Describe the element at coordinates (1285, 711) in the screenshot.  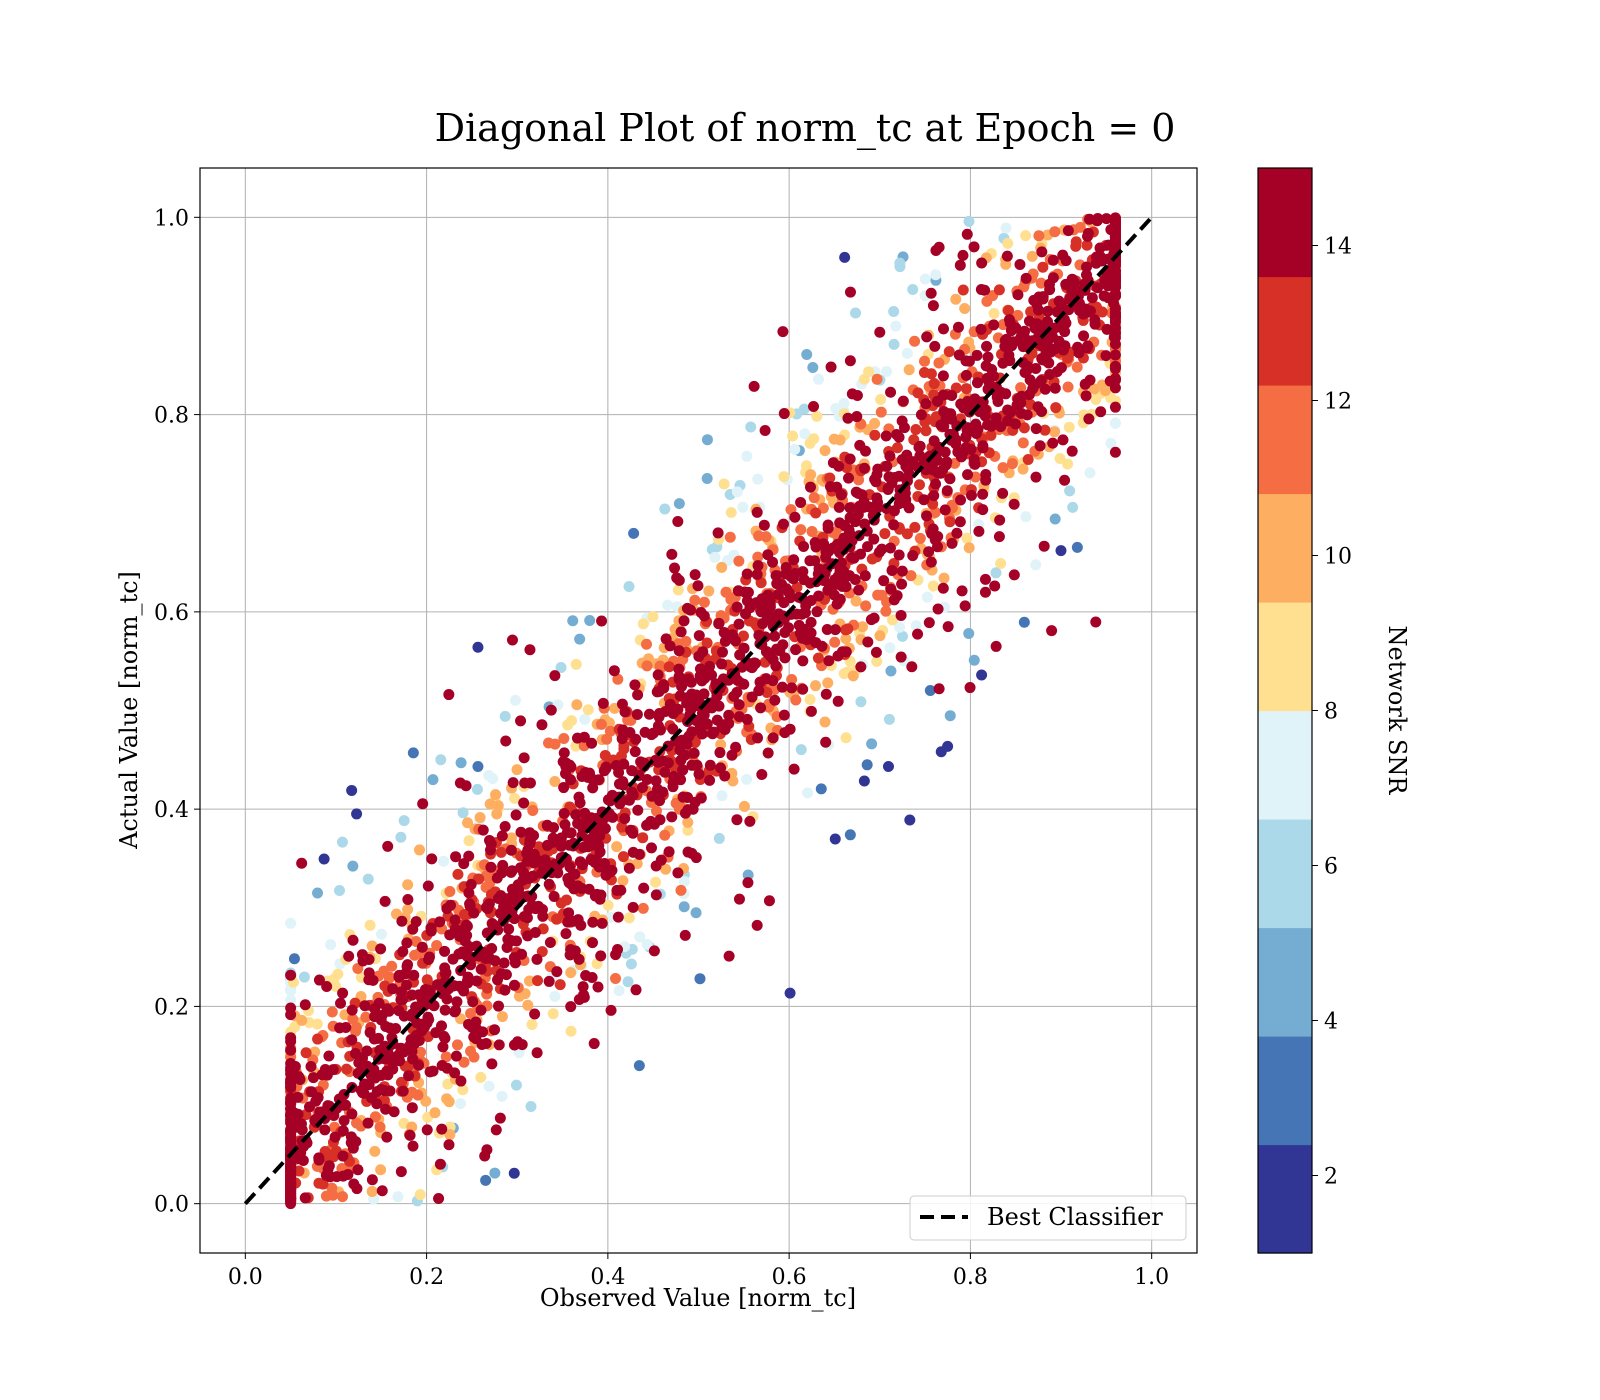
I see `colorbar` at that location.